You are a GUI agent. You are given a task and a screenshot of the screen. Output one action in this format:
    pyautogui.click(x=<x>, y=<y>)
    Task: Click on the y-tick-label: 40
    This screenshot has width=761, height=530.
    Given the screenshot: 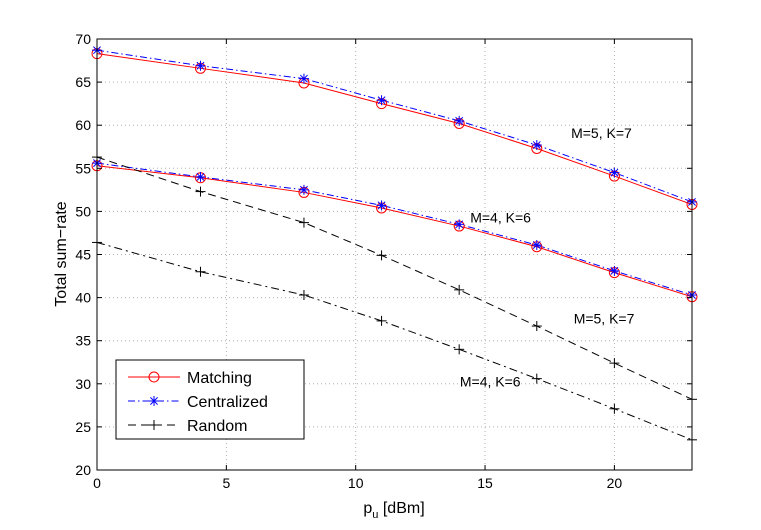 What is the action you would take?
    pyautogui.click(x=83, y=298)
    